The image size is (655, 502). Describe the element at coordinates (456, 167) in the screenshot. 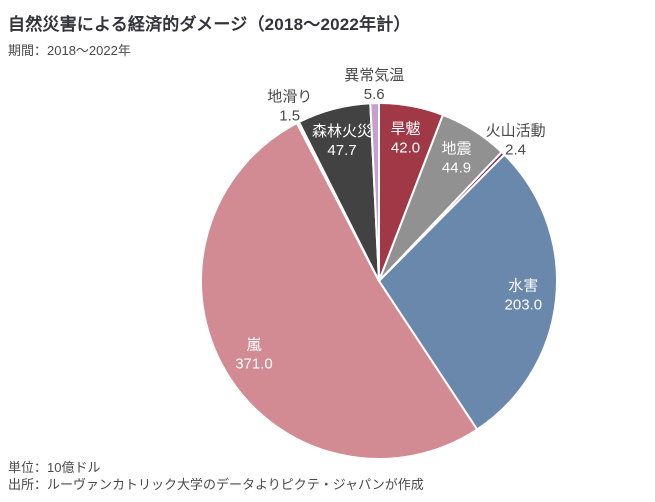

I see `pie-value-earthquake: 44.9` at that location.